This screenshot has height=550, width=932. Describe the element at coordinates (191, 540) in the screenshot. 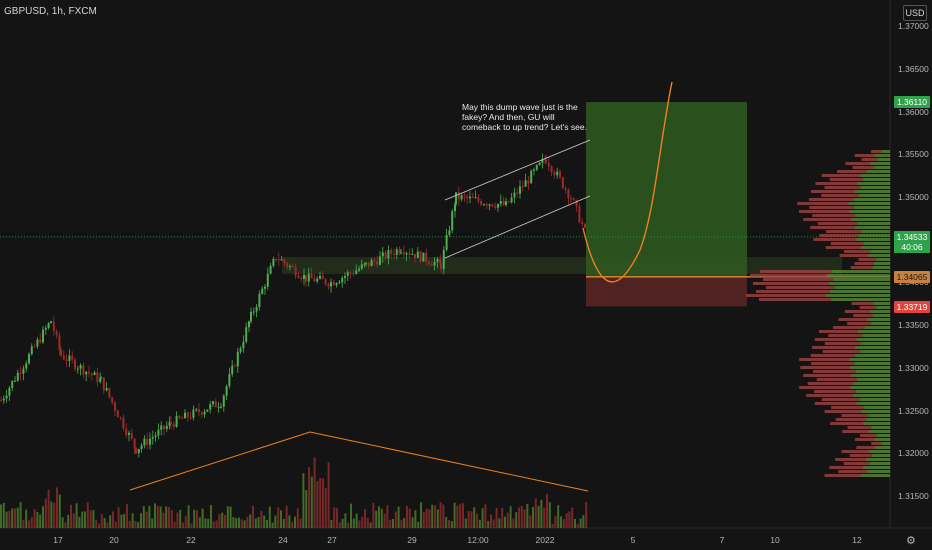

I see `time-tick-label: 22` at that location.